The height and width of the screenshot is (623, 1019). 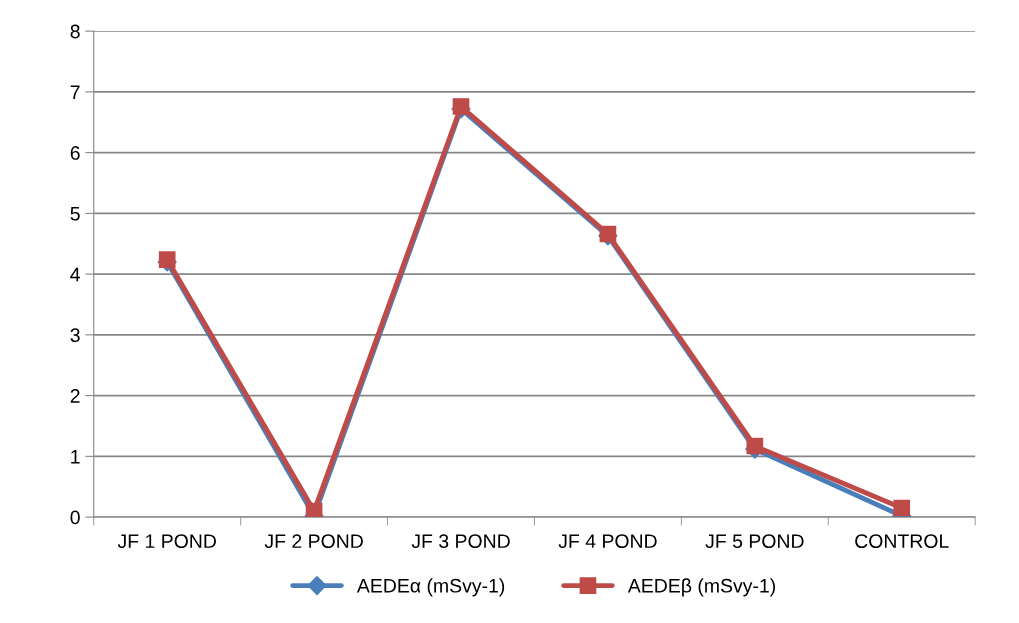 What do you see at coordinates (75, 274) in the screenshot?
I see `y-tick-label: 4` at bounding box center [75, 274].